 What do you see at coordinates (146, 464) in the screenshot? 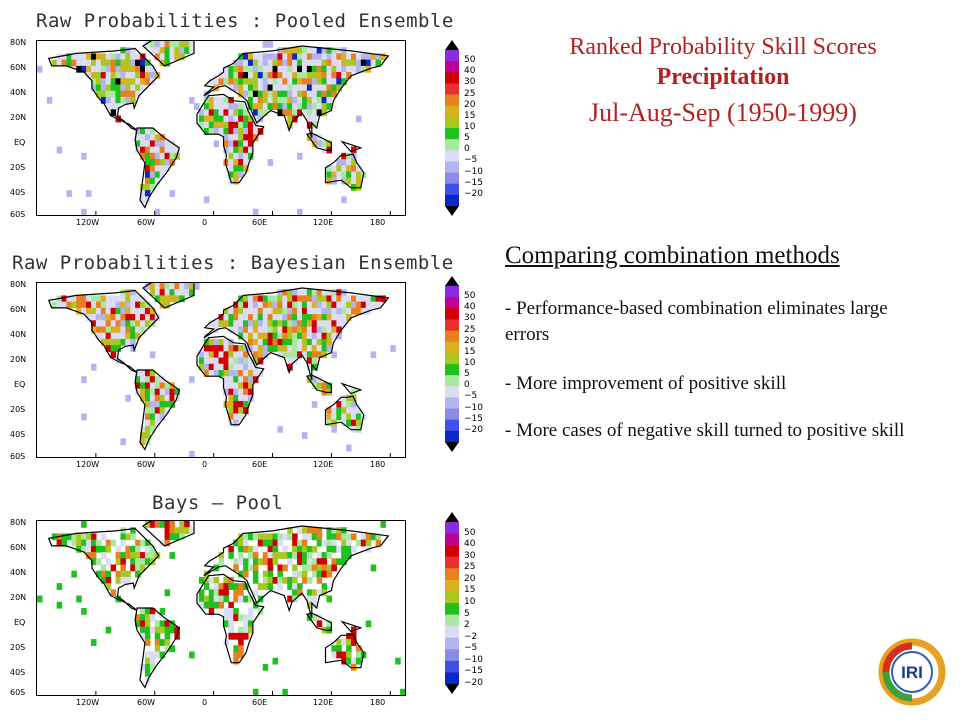
I see `lon-label: 60W` at bounding box center [146, 464].